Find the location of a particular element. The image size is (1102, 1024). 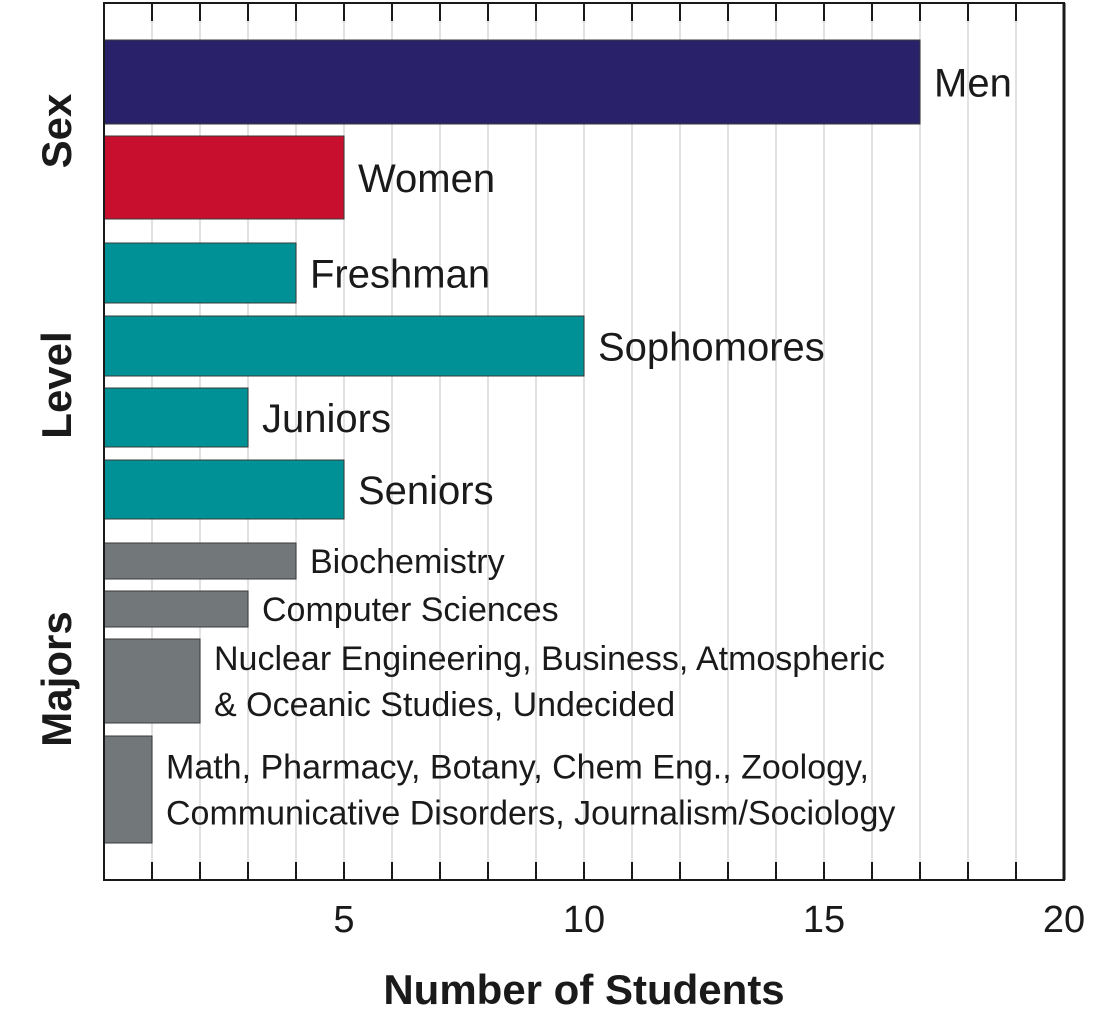

group-labels: Sex Level Majors is located at coordinates (56, 420).